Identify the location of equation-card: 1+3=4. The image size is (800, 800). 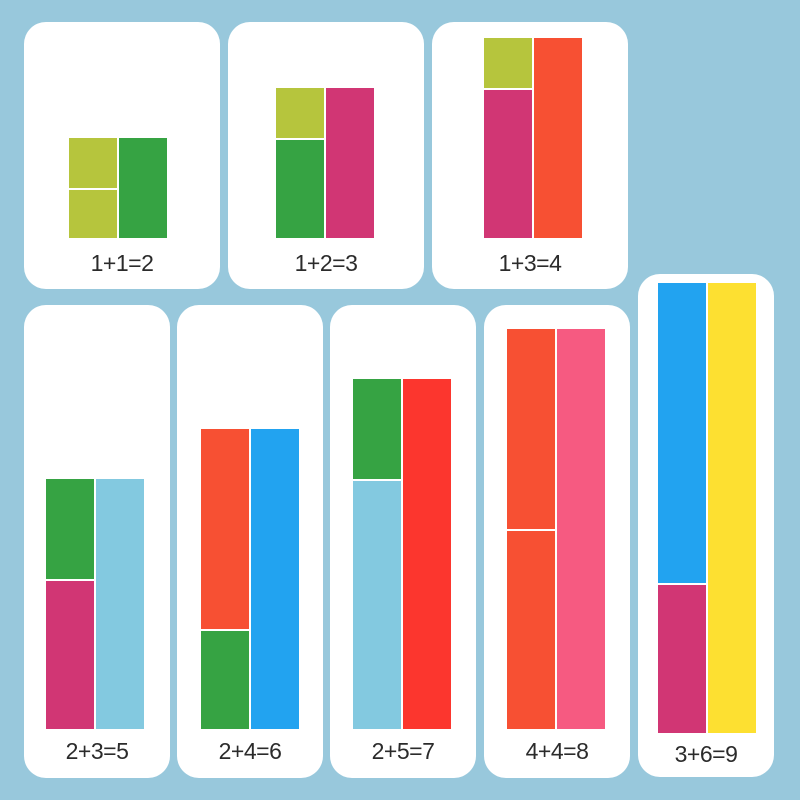
(530, 155).